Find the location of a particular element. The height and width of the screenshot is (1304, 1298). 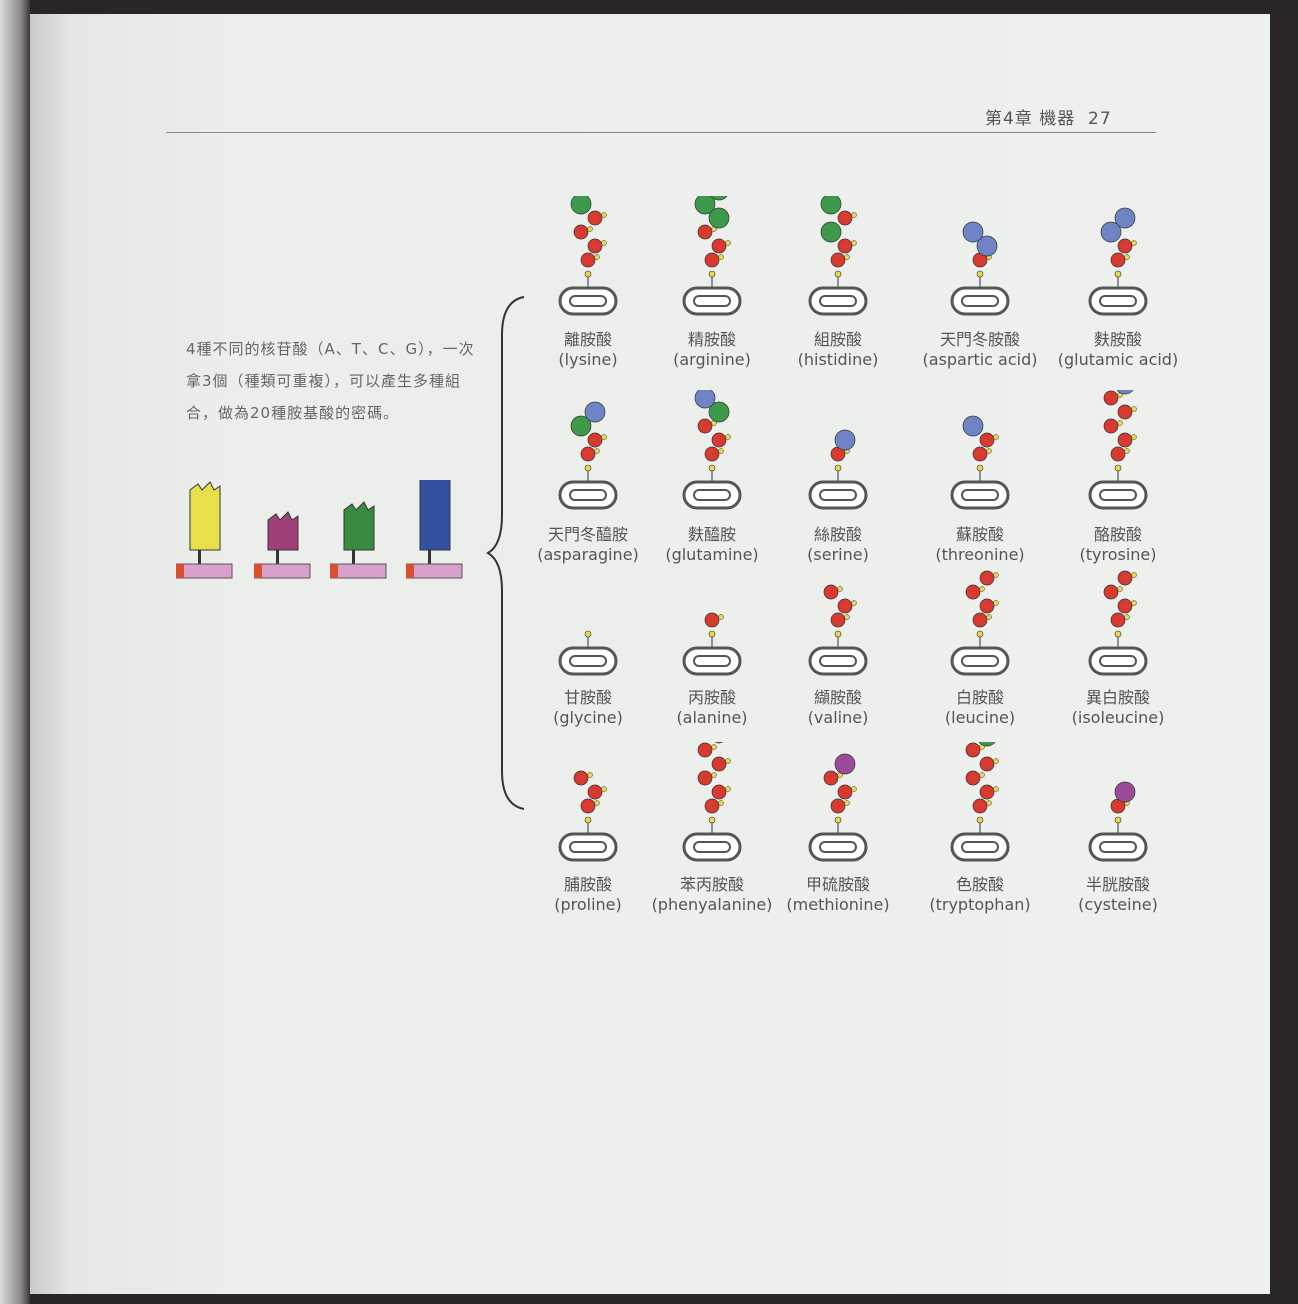

molecule-asparagine is located at coordinates (588, 452).